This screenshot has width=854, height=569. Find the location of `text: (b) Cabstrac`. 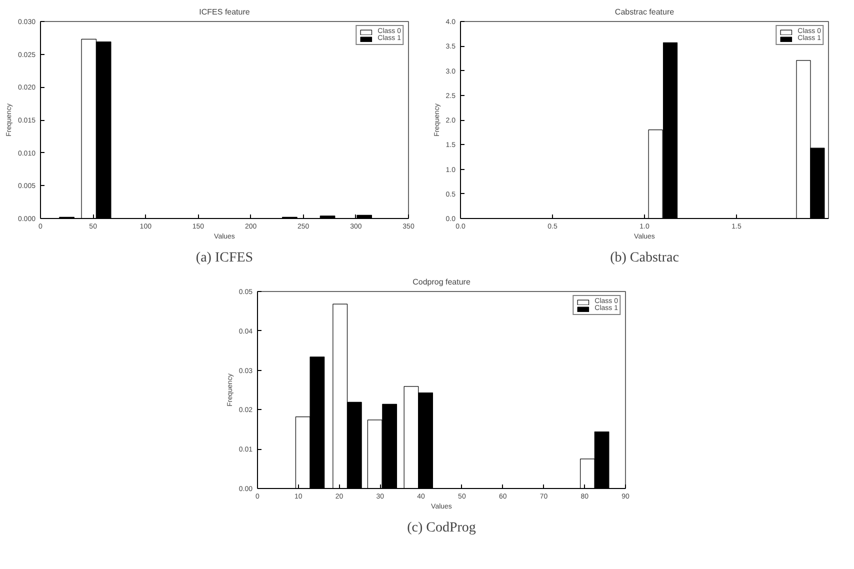

text: (b) Cabstrac is located at coordinates (644, 258).